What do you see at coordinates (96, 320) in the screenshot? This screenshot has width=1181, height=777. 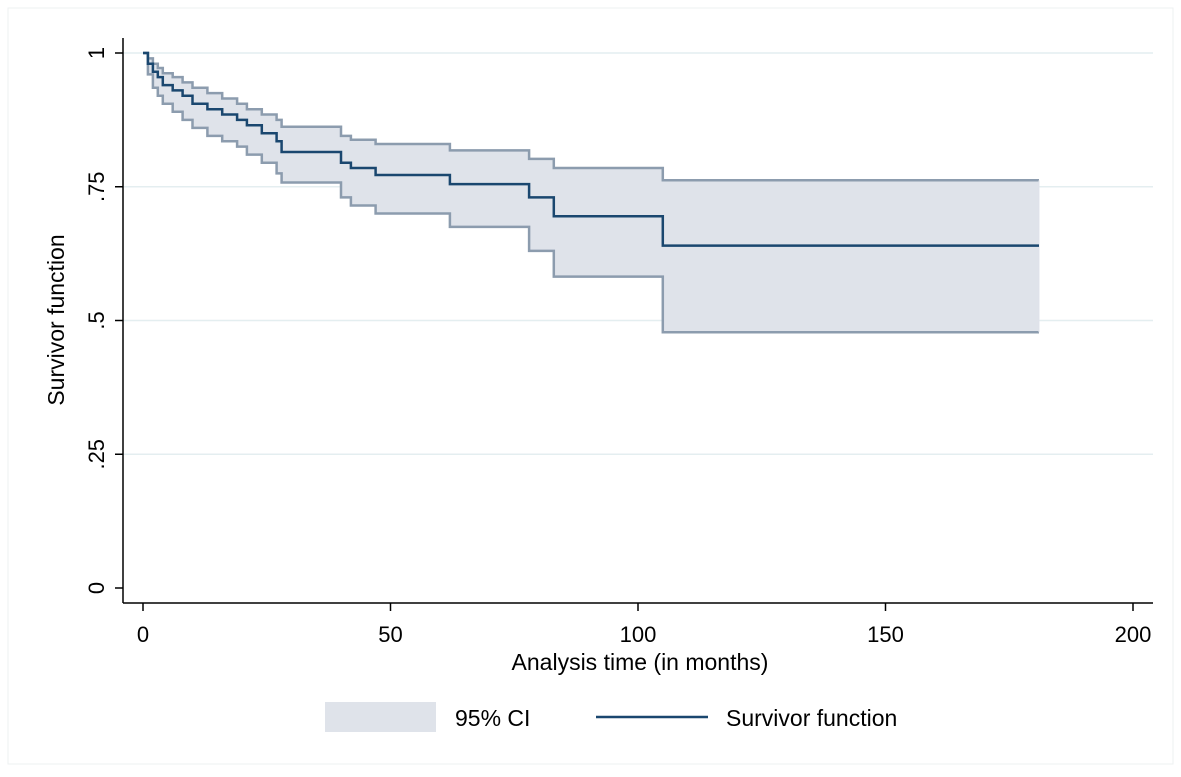 I see `y-tick-label: .5` at bounding box center [96, 320].